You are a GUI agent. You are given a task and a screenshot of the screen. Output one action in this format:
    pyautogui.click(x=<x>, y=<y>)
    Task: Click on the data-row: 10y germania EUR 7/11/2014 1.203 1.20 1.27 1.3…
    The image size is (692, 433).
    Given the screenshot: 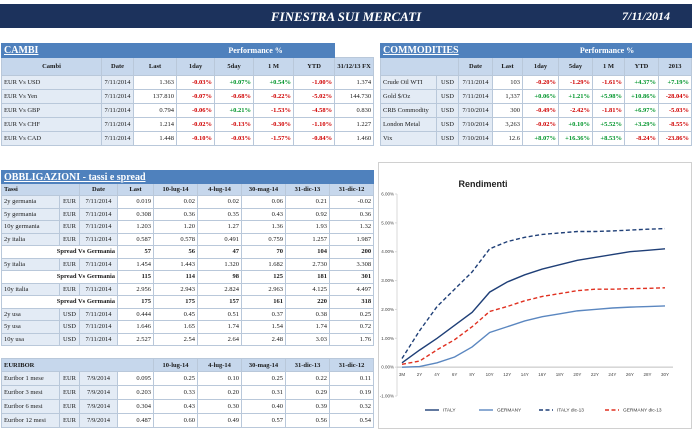 What is the action you would take?
    pyautogui.click(x=188, y=227)
    